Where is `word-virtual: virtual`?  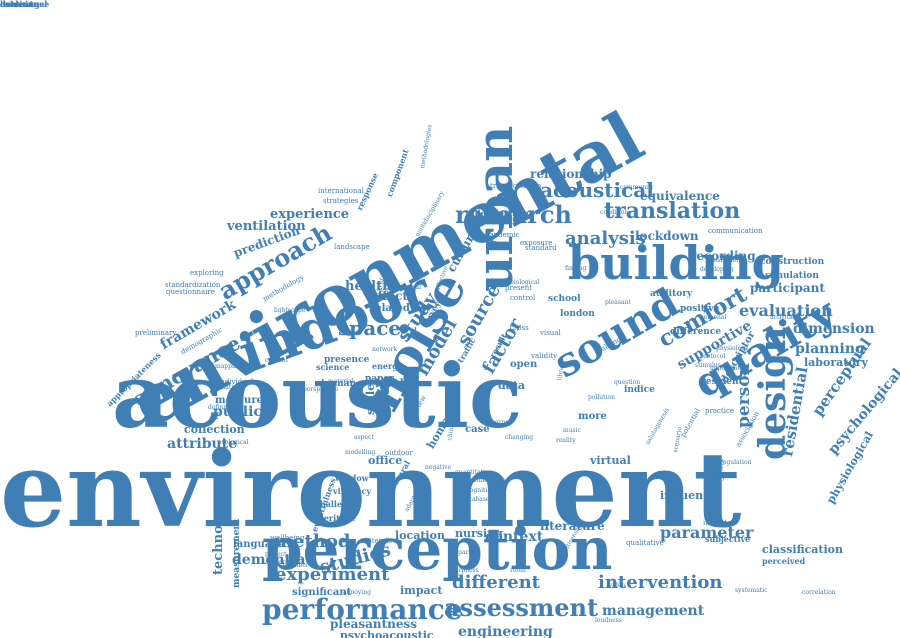
word-virtual: virtual is located at coordinates (610, 460).